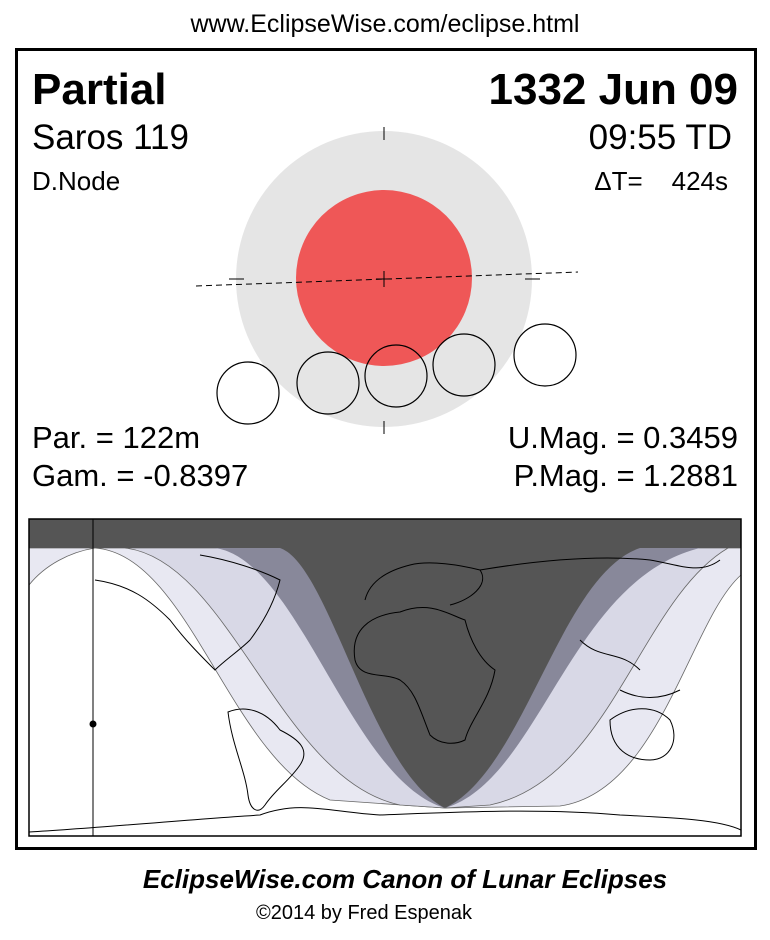 The image size is (770, 940). Describe the element at coordinates (328, 383) in the screenshot. I see `moon-position-u1` at that location.